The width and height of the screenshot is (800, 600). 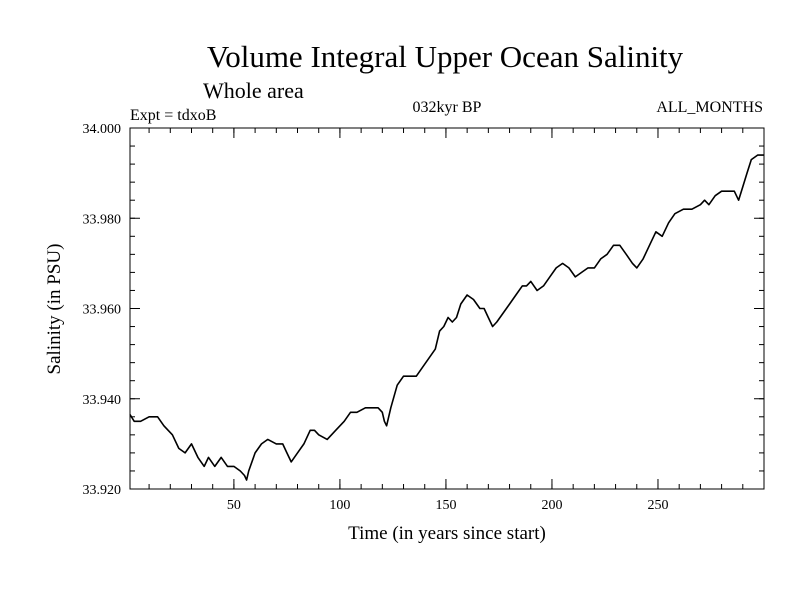 What do you see at coordinates (551, 505) in the screenshot?
I see `x-tick-label: 200` at bounding box center [551, 505].